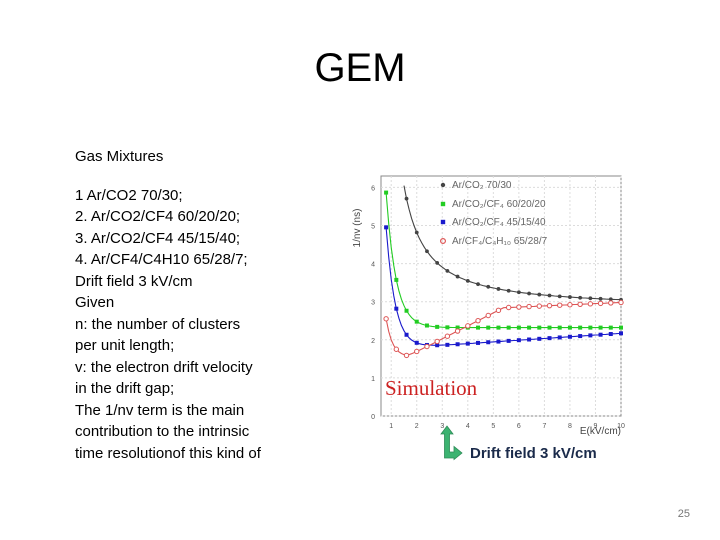  Describe the element at coordinates (162, 431) in the screenshot. I see `body-line: contribution to the intrinsic` at that location.